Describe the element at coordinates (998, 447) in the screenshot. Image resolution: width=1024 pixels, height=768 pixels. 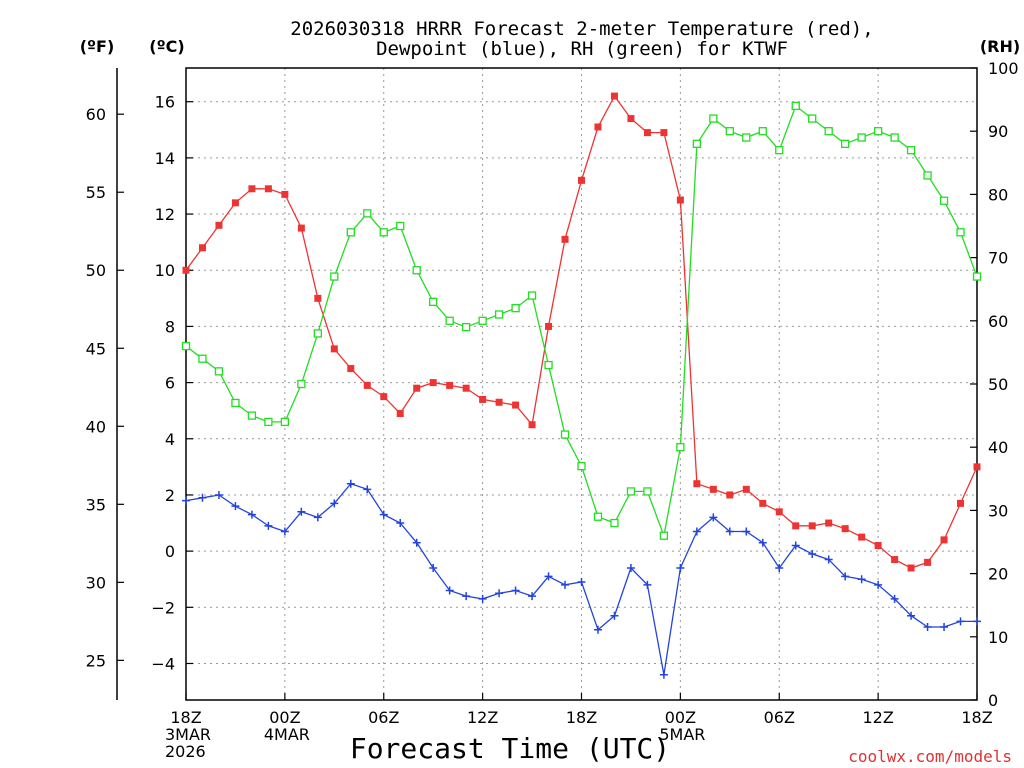
I see `tick-label-rh-40: 40` at that location.